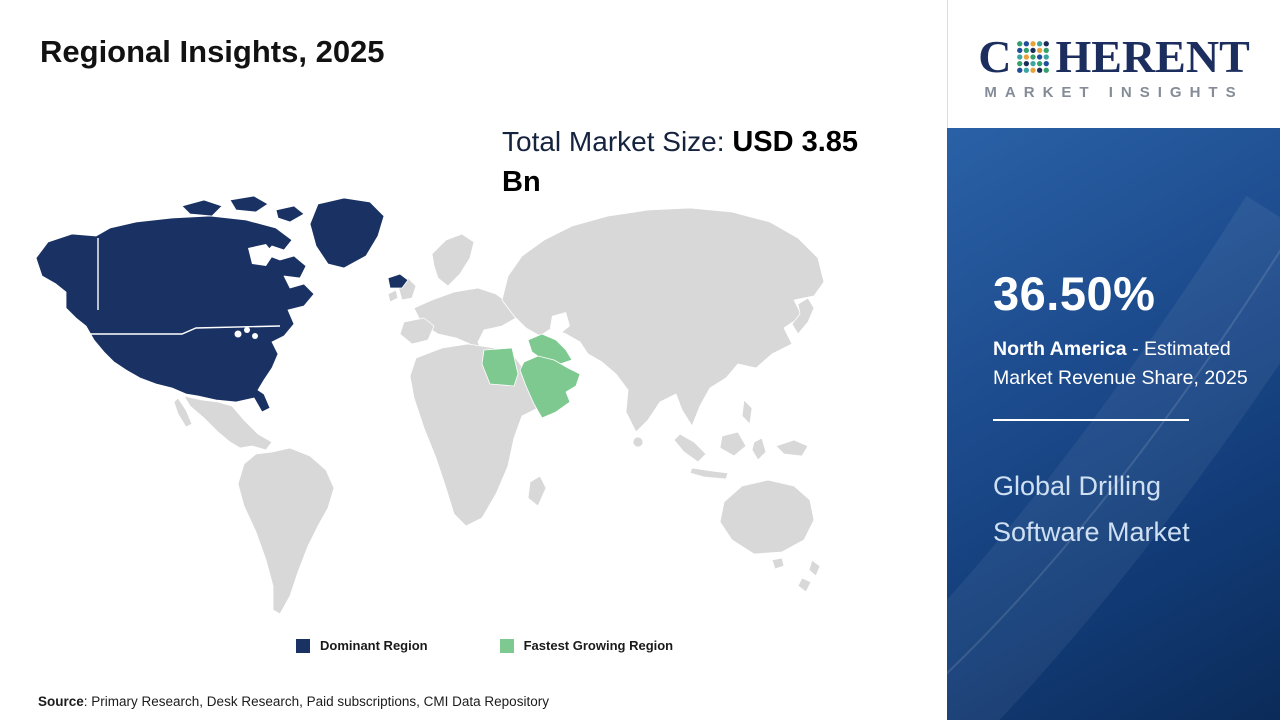 This screenshot has width=1280, height=720. What do you see at coordinates (617, 141) in the screenshot?
I see `total-market-size-label: Total Market Size:` at bounding box center [617, 141].